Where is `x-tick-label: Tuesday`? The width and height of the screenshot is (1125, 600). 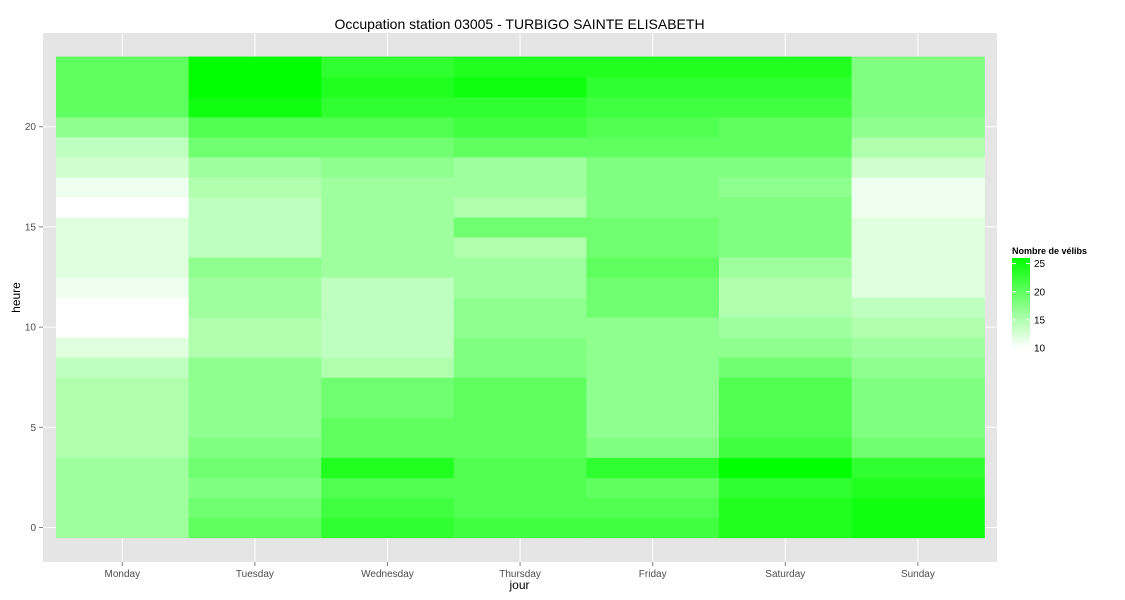
x-tick-label: Tuesday is located at coordinates (255, 574).